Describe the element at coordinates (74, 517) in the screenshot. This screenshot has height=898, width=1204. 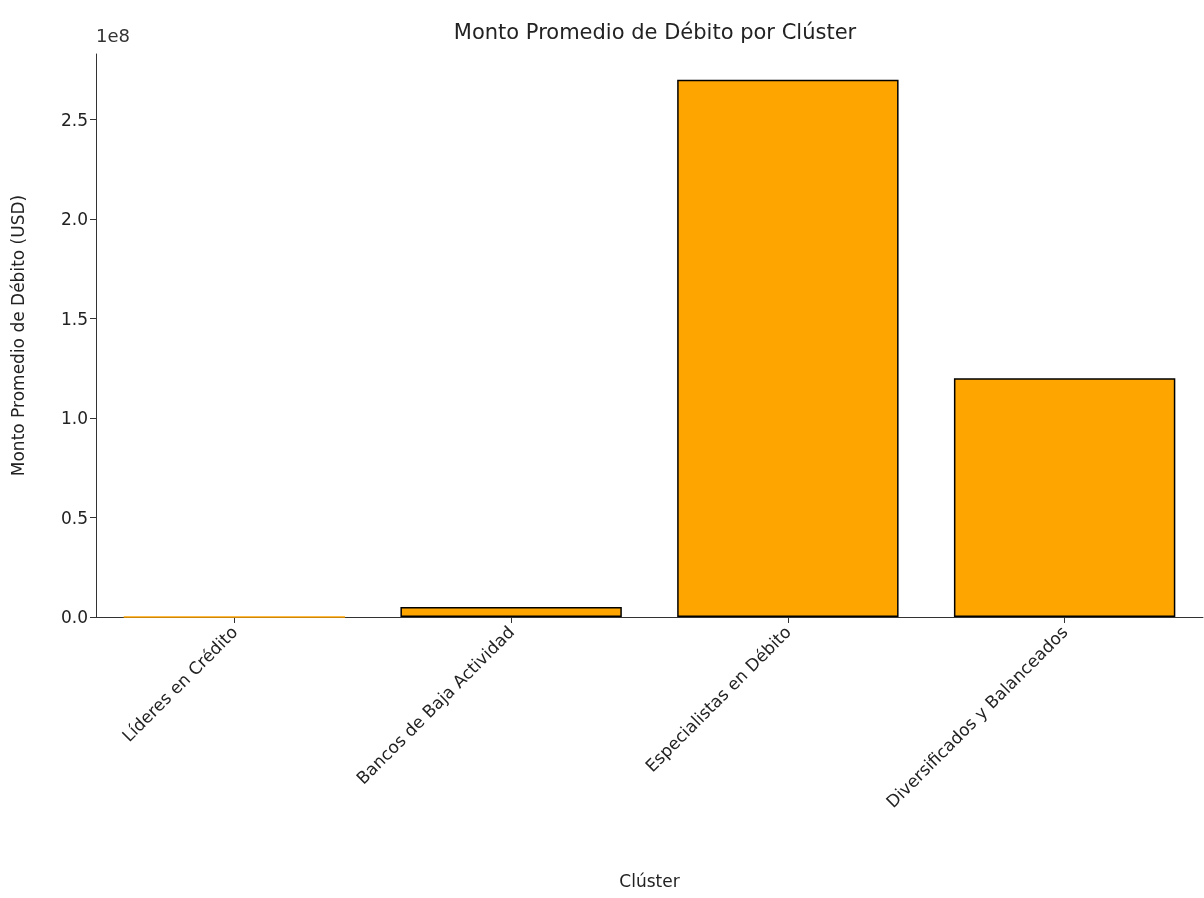
I see `y-tick-label: 0.5` at that location.